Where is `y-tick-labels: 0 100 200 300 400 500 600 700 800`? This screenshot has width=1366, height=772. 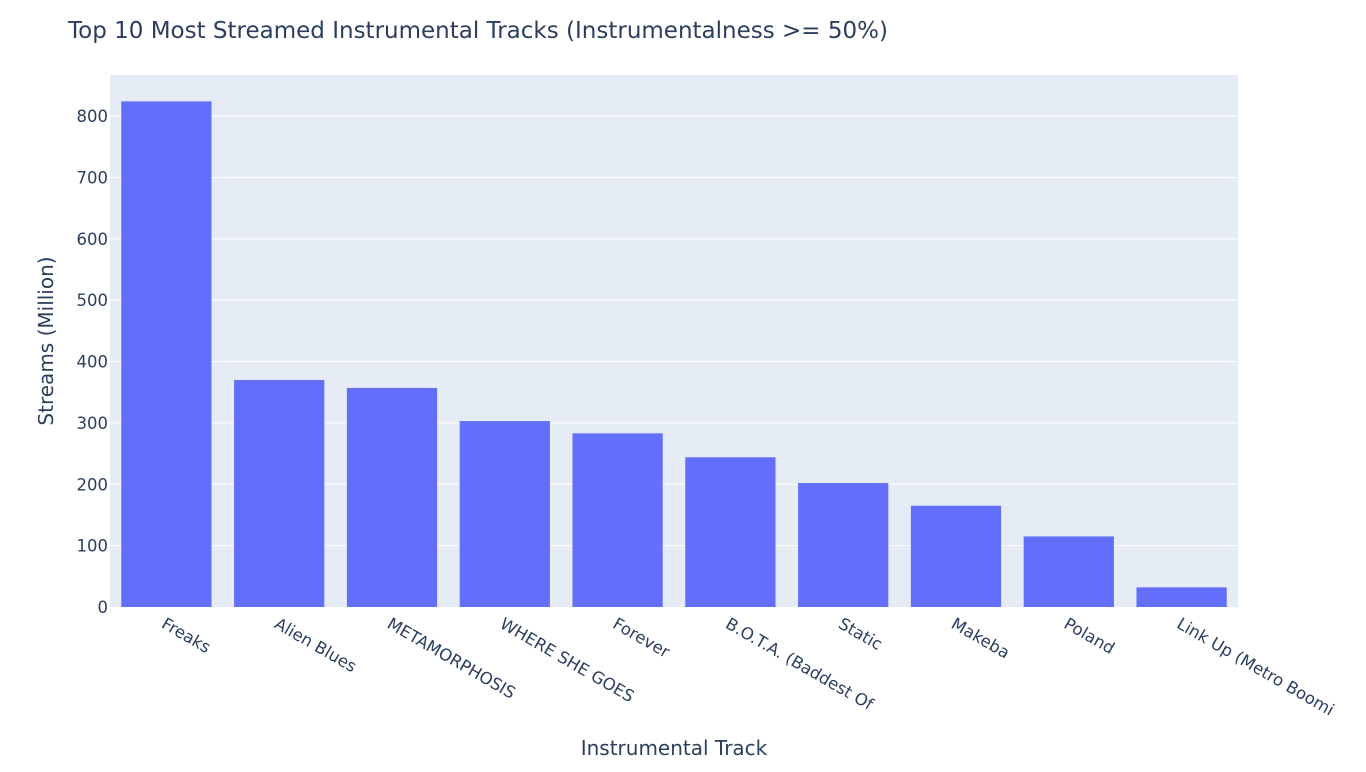 y-tick-labels: 0 100 200 300 400 500 600 700 800 is located at coordinates (93, 362).